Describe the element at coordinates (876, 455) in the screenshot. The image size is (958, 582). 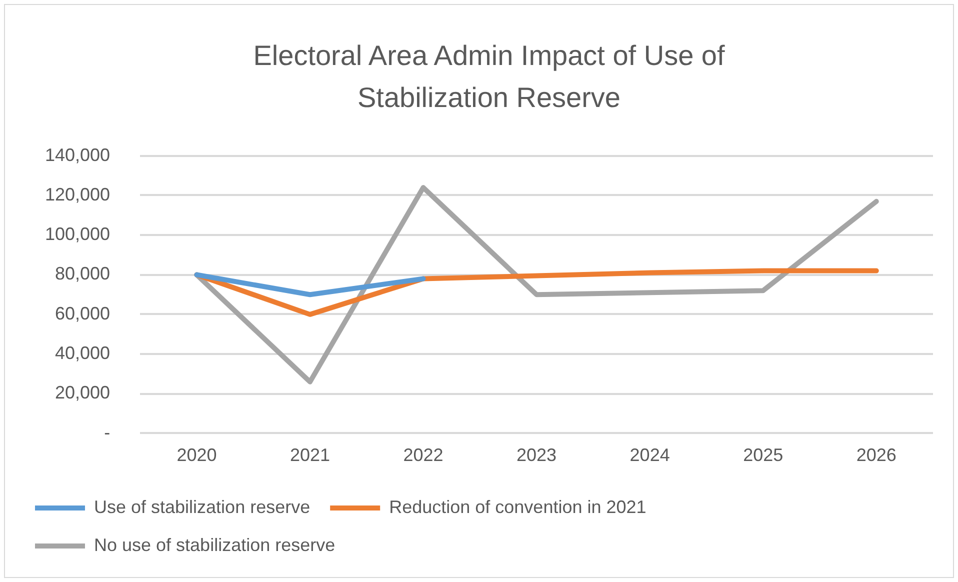
I see `x-tick-label: 2026` at that location.